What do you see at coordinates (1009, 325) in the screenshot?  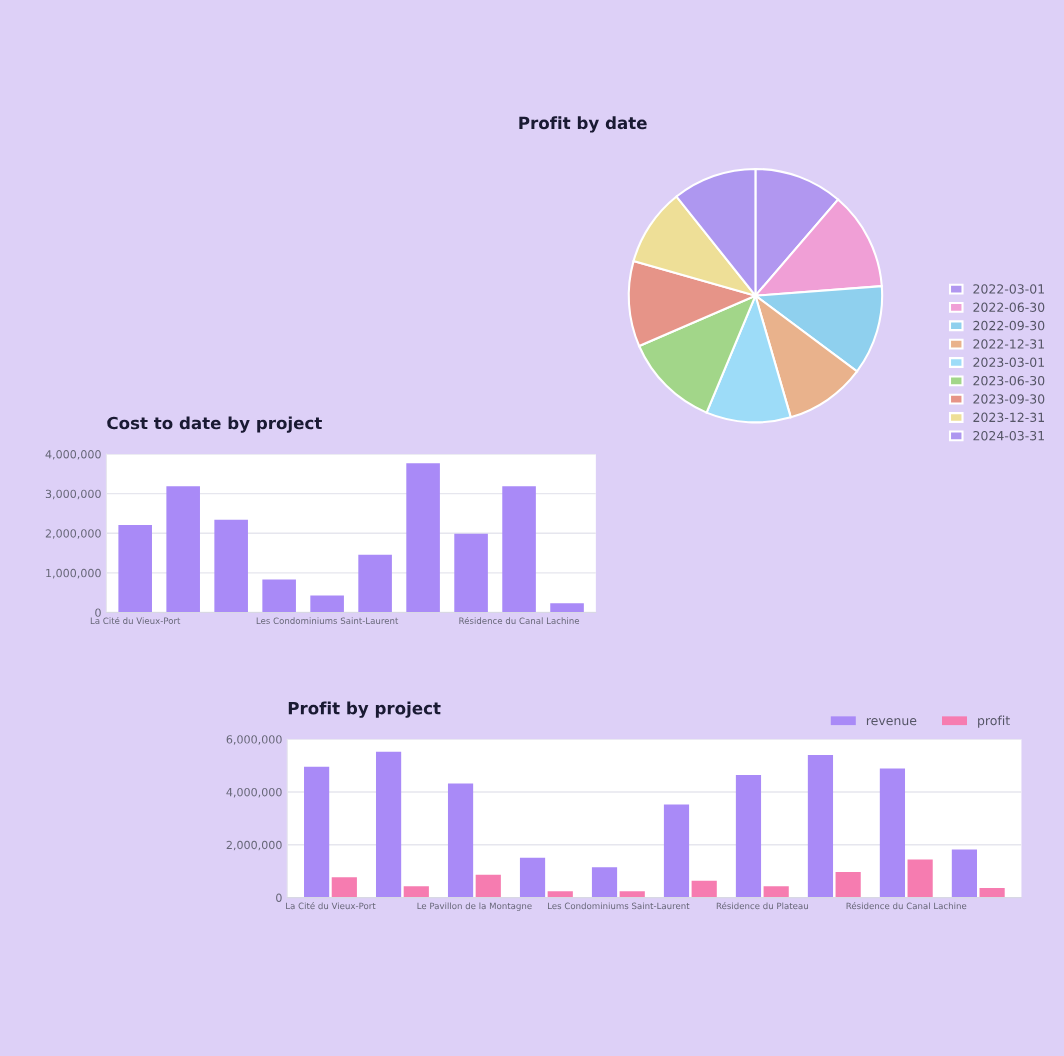 I see `legend-label: 2022-09-30` at bounding box center [1009, 325].